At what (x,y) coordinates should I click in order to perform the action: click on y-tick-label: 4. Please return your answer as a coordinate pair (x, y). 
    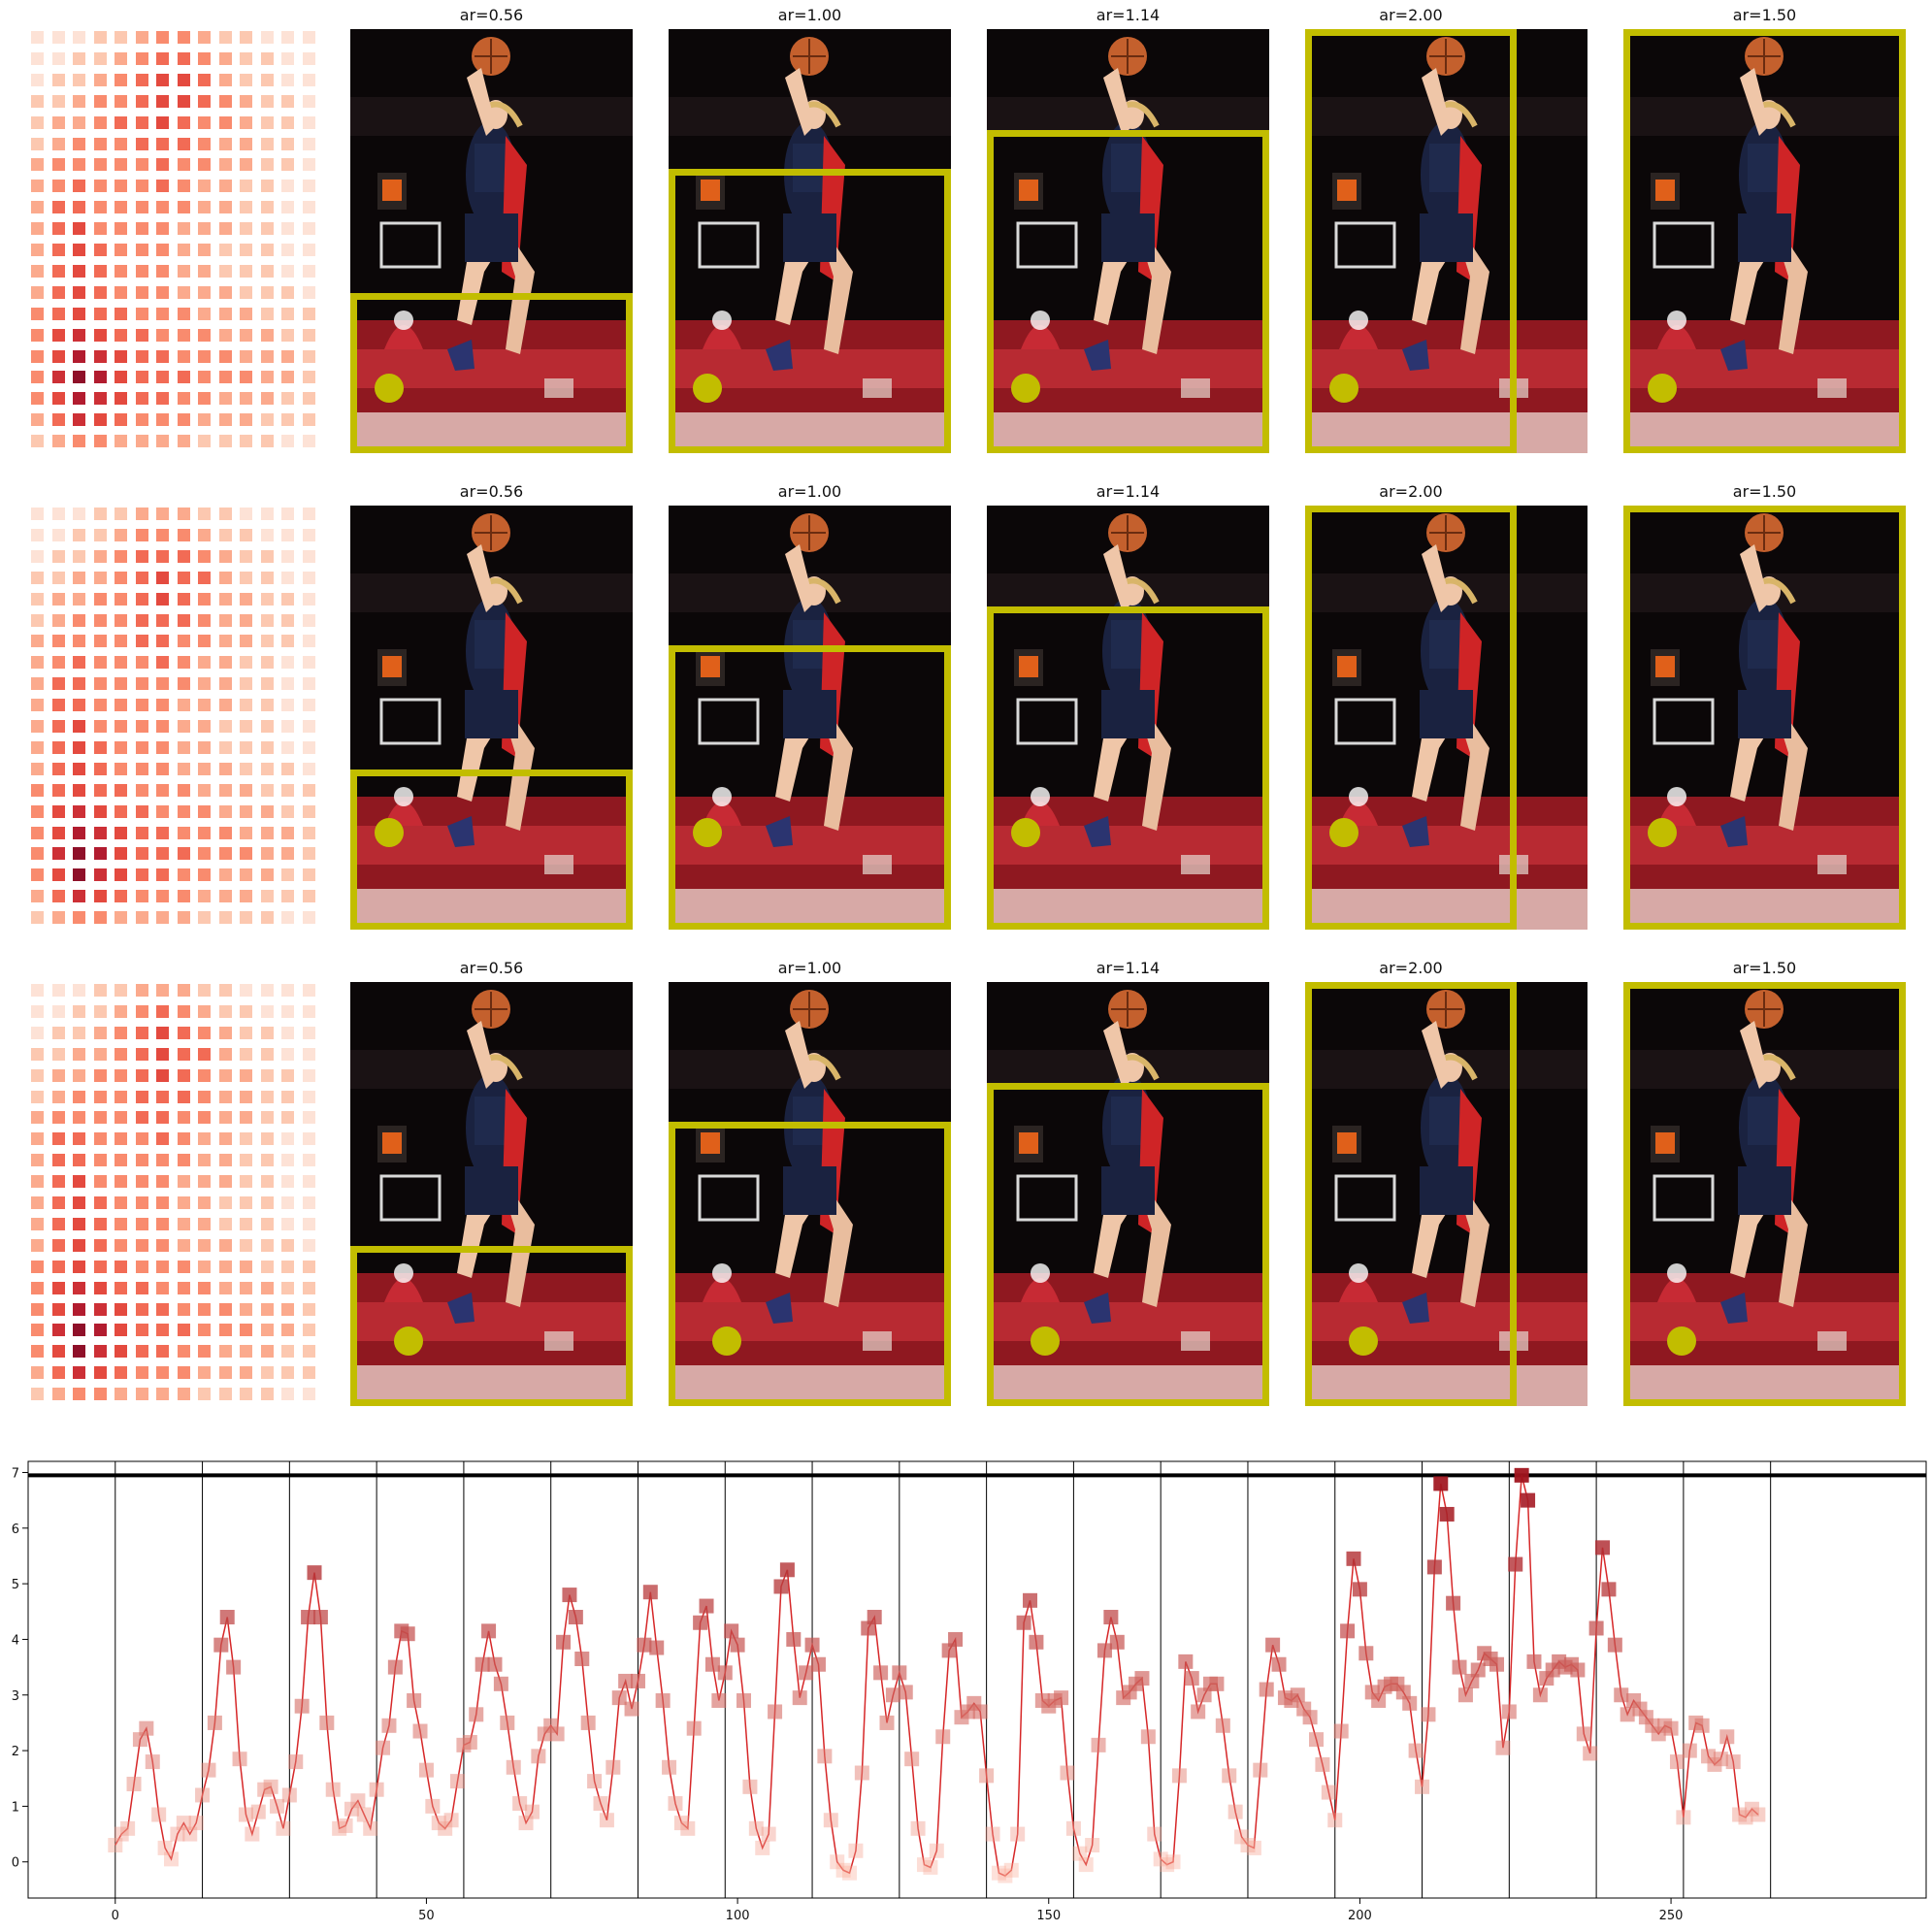
    Looking at the image, I should click on (15, 1641).